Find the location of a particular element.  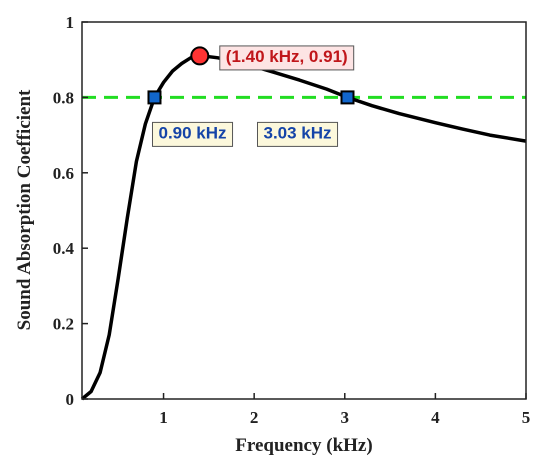

y-tick-label-1: 0.2 is located at coordinates (63, 324).